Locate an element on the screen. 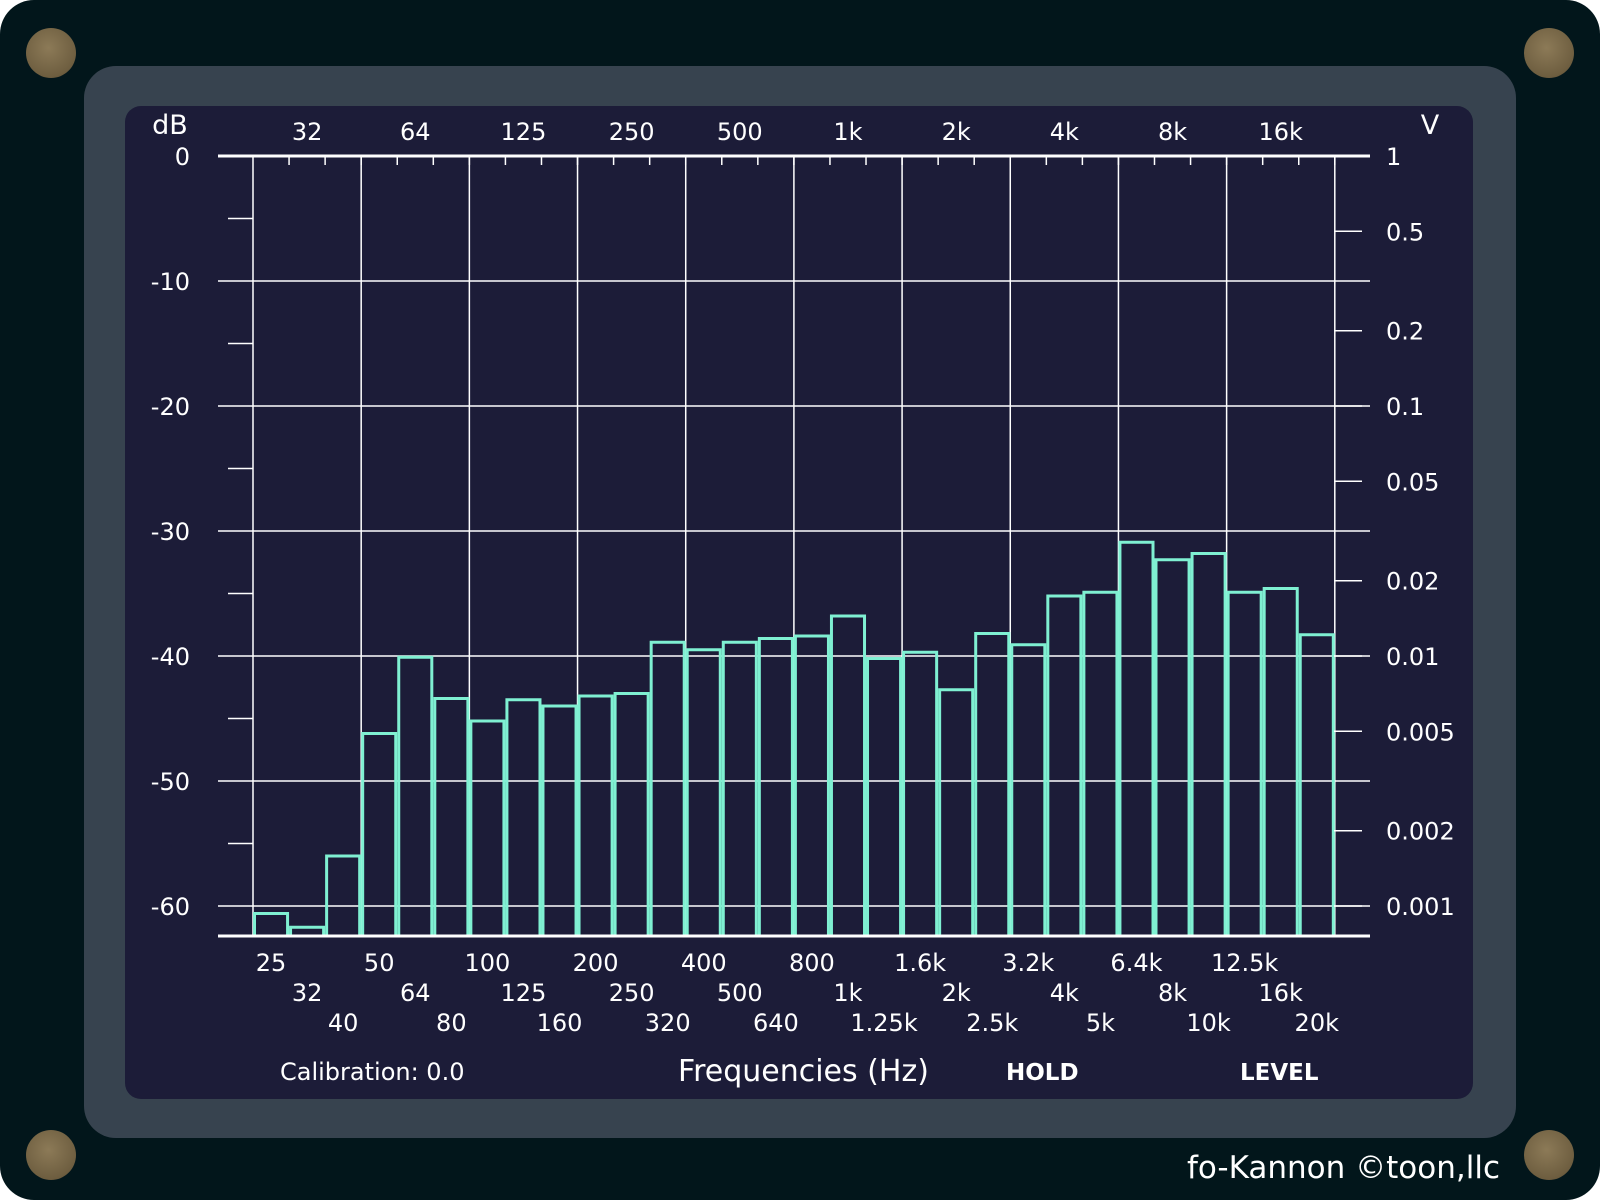 The image size is (1600, 1200). band-label: 100 is located at coordinates (487, 963).